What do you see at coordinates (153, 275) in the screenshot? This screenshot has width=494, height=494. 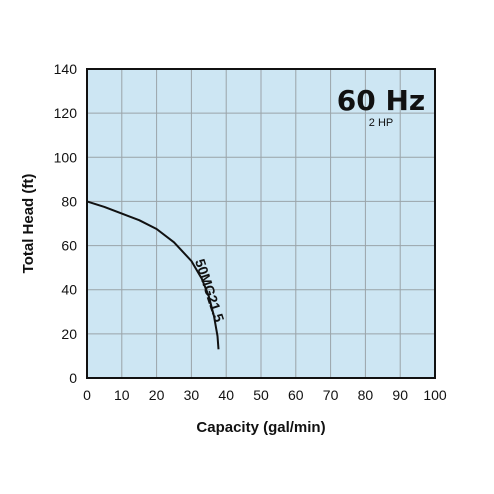 I see `series-line` at bounding box center [153, 275].